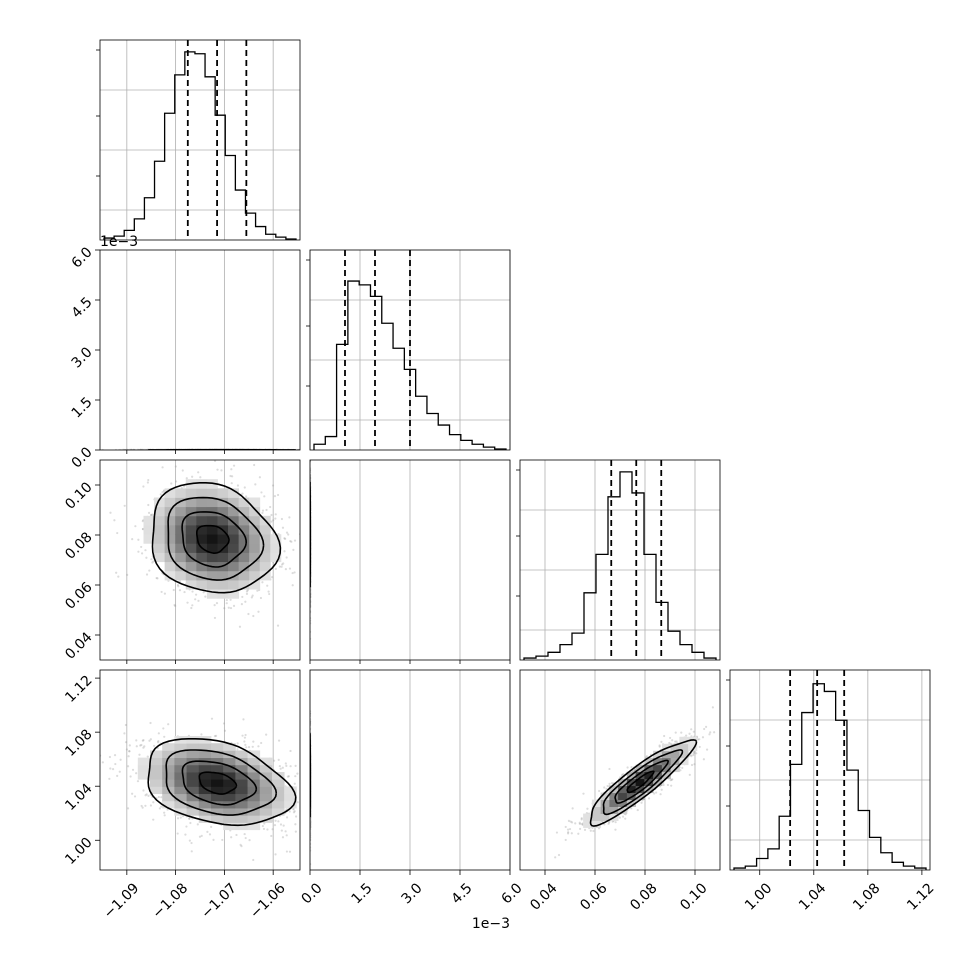  What do you see at coordinates (409, 559) in the screenshot?
I see `scatter-panel` at bounding box center [409, 559].